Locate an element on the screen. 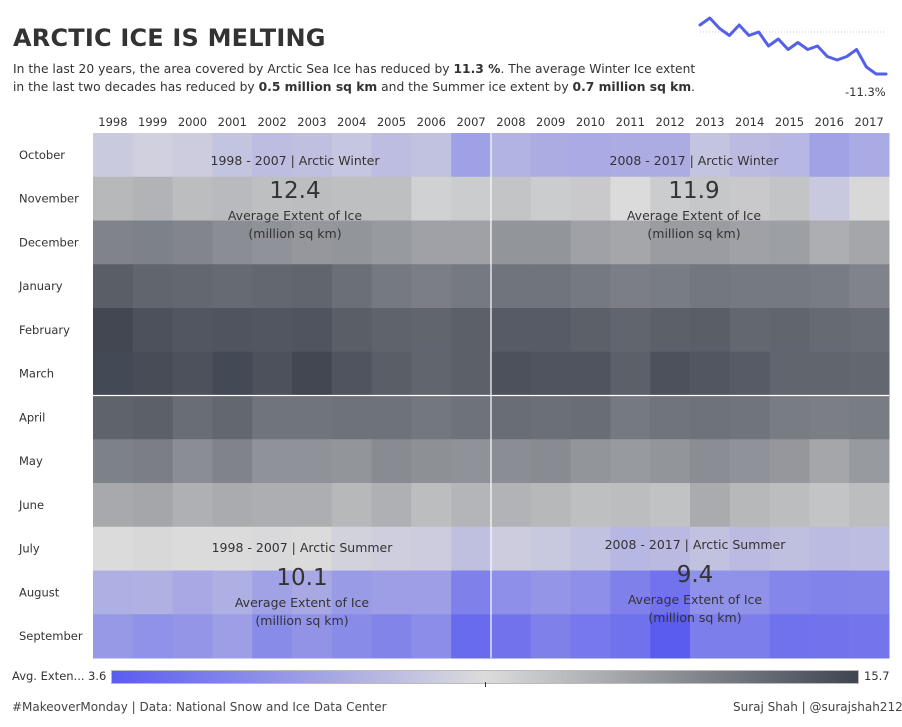 This screenshot has width=902, height=727. month-label: December is located at coordinates (49, 242).